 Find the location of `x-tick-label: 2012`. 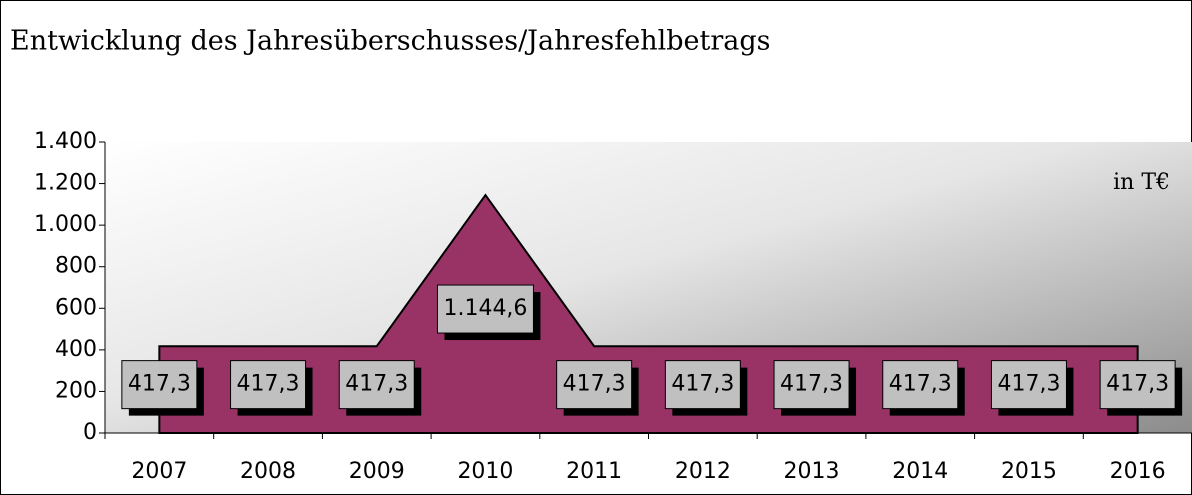

x-tick-label: 2012 is located at coordinates (703, 471).